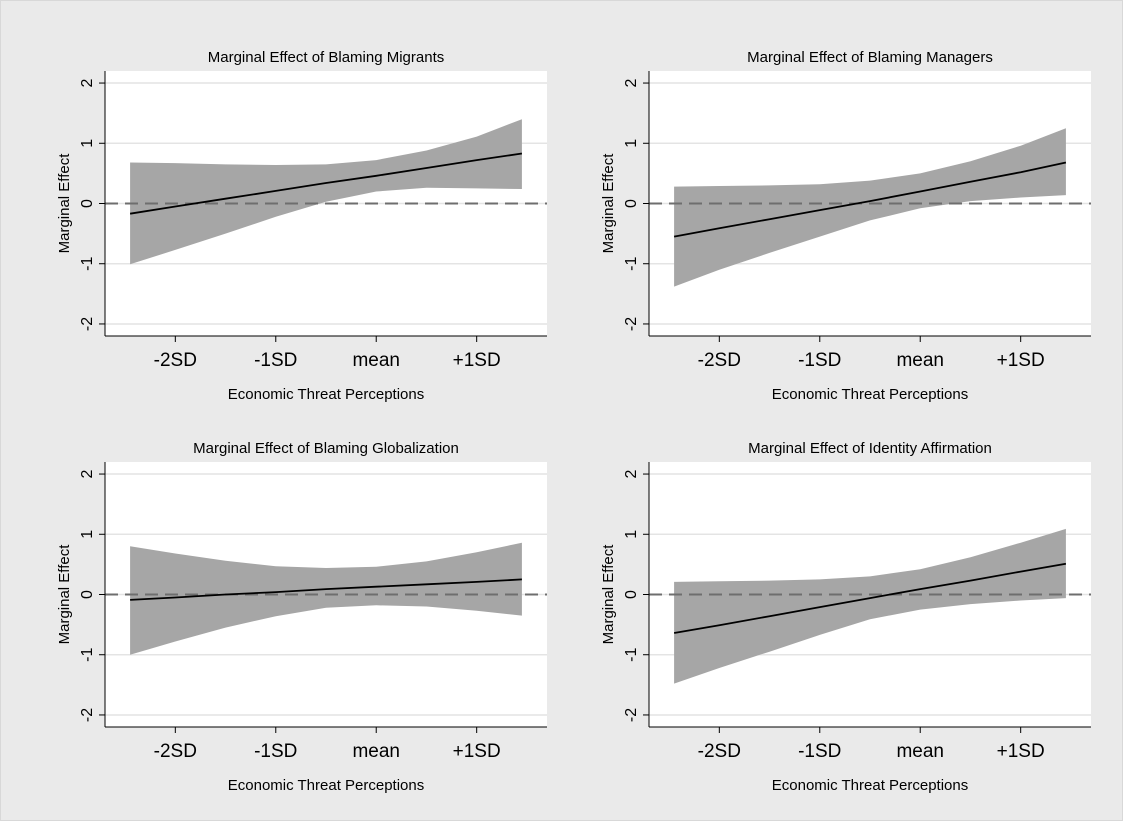  What do you see at coordinates (870, 448) in the screenshot?
I see `panel-title: Marginal Effect of Identity Affirmation` at bounding box center [870, 448].